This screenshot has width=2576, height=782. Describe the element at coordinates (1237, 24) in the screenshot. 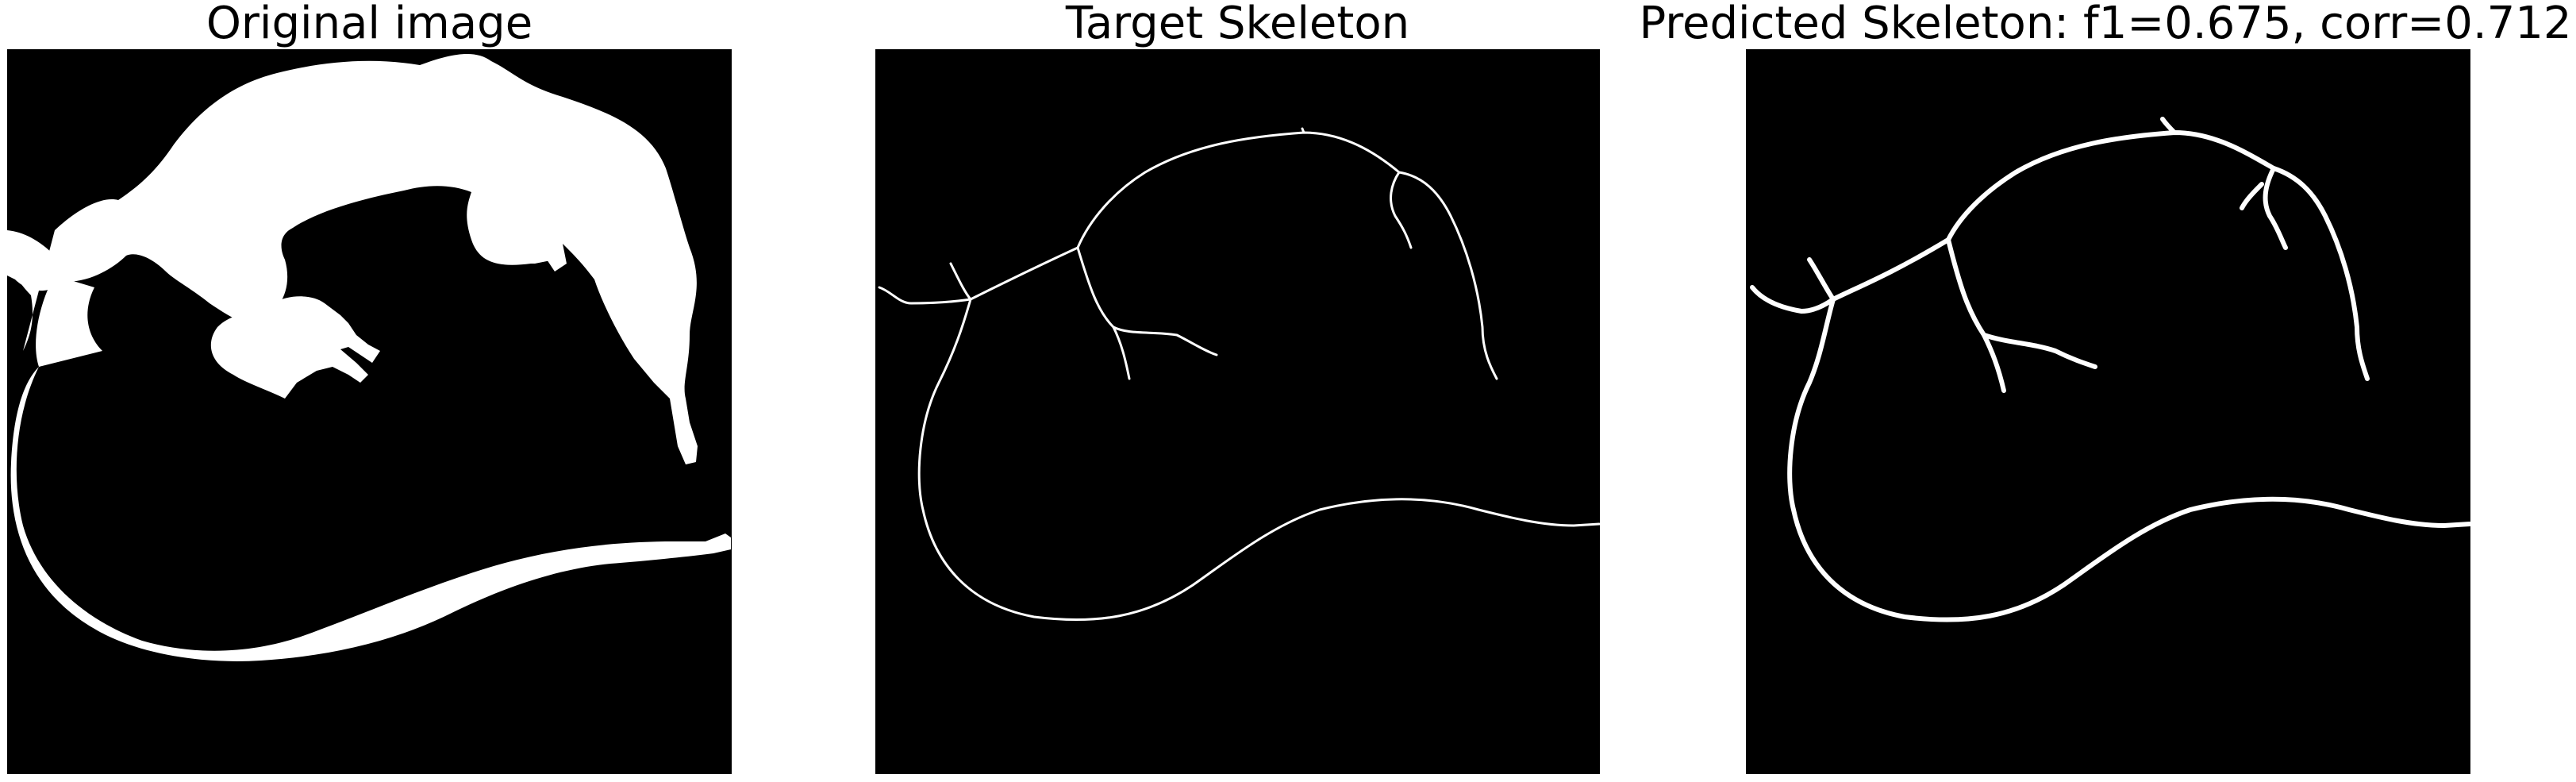

I see `target-skeleton-title: Target Skeleton` at that location.